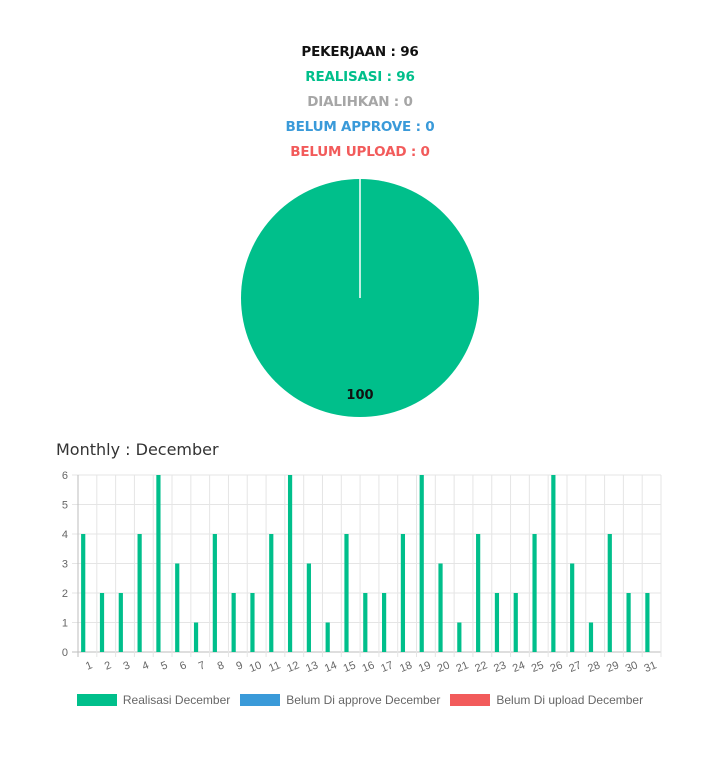 The width and height of the screenshot is (720, 763). Describe the element at coordinates (519, 667) in the screenshot. I see `x-tick-label: 24` at that location.